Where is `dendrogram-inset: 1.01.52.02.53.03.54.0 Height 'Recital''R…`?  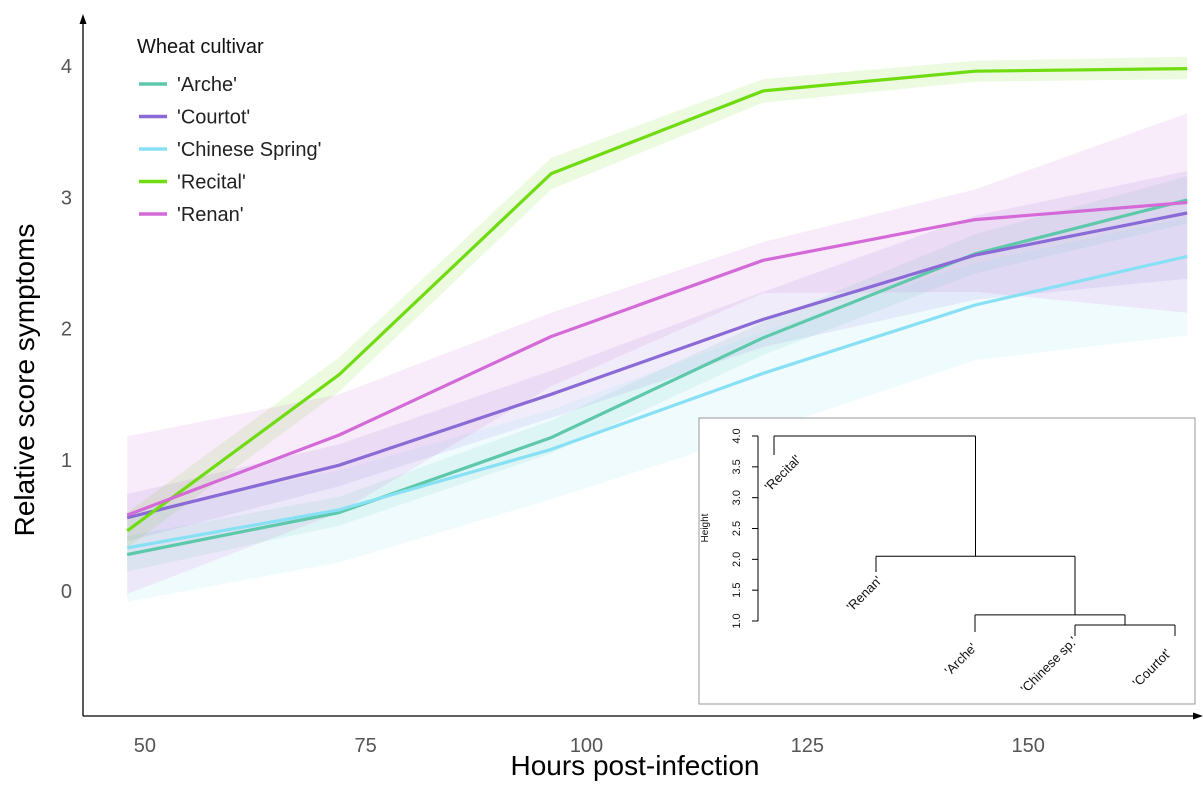 dendrogram-inset: 1.01.52.02.53.03.54.0 Height 'Recital''R… is located at coordinates (947, 561).